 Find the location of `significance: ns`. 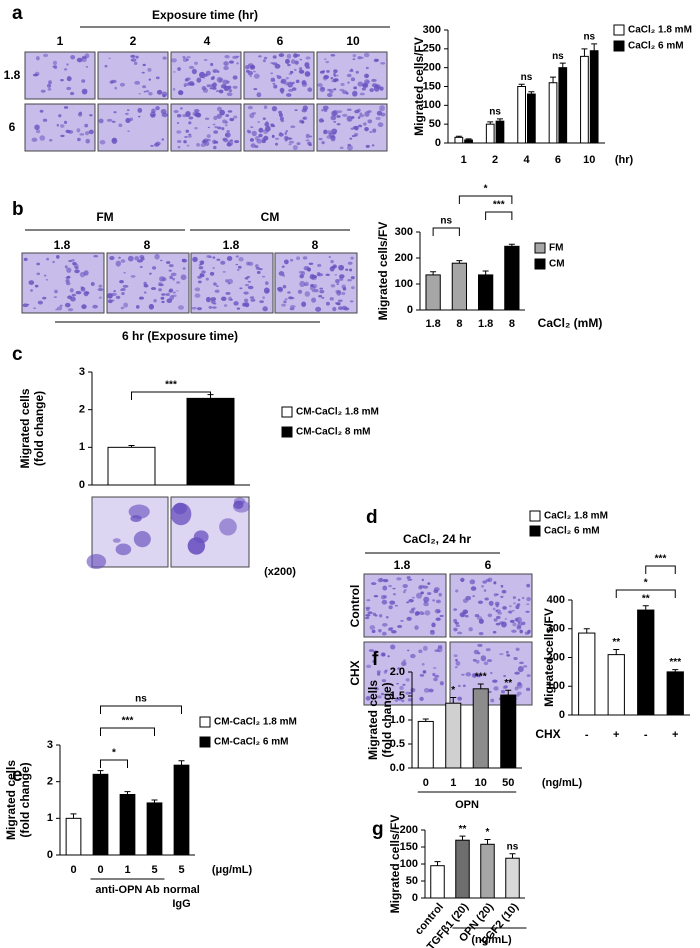

significance: ns is located at coordinates (527, 77).